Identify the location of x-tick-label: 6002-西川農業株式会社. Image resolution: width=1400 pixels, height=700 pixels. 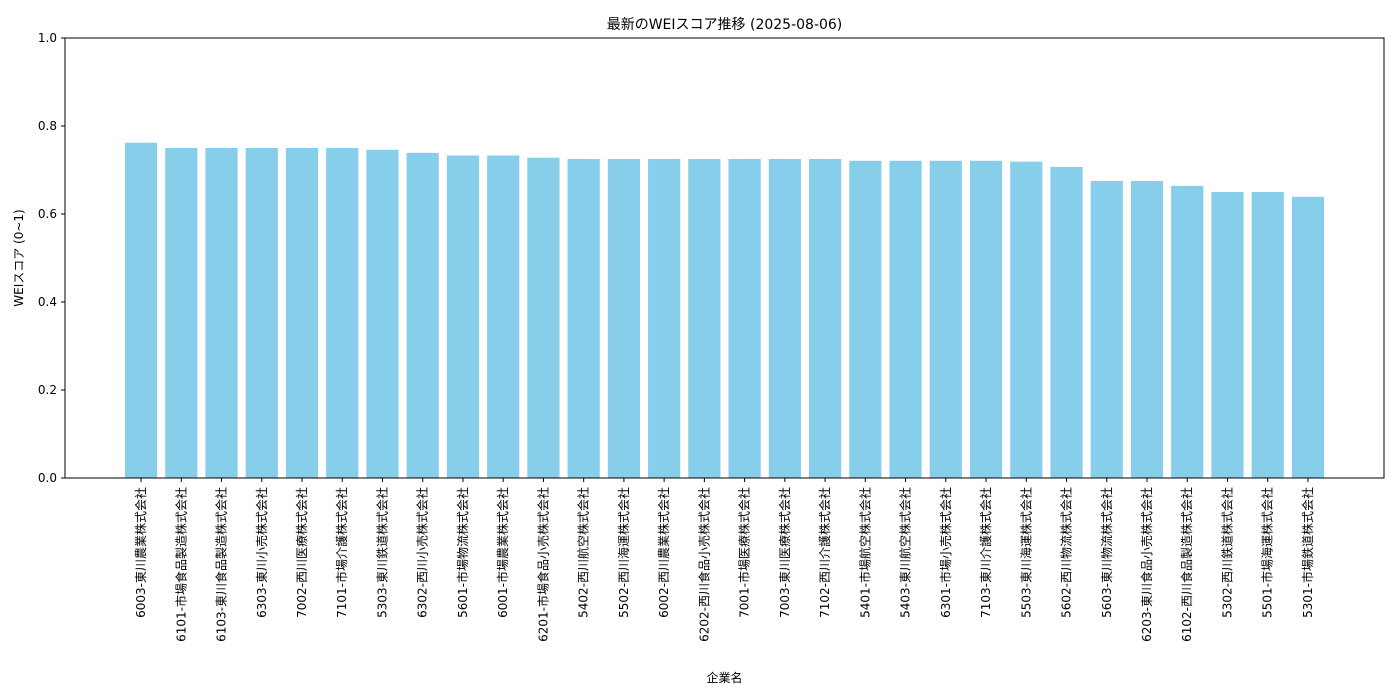
(663, 552).